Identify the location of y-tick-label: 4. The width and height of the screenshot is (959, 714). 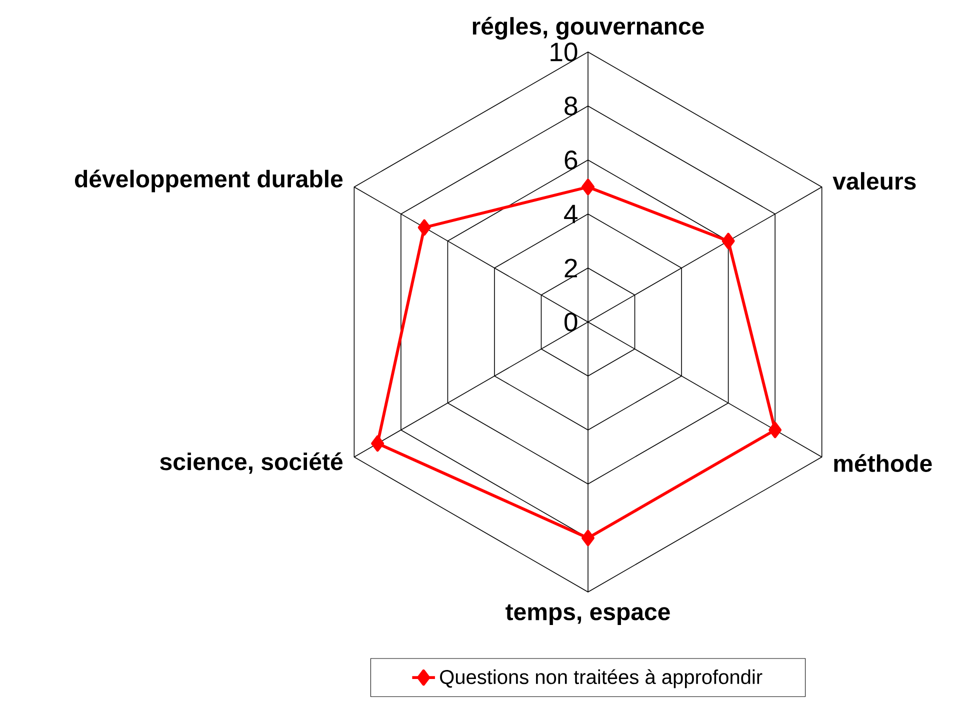
(571, 214).